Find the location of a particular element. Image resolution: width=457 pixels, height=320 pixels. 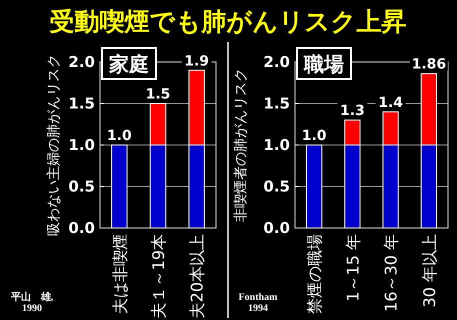

text: Fontham 1994 is located at coordinates (258, 303).